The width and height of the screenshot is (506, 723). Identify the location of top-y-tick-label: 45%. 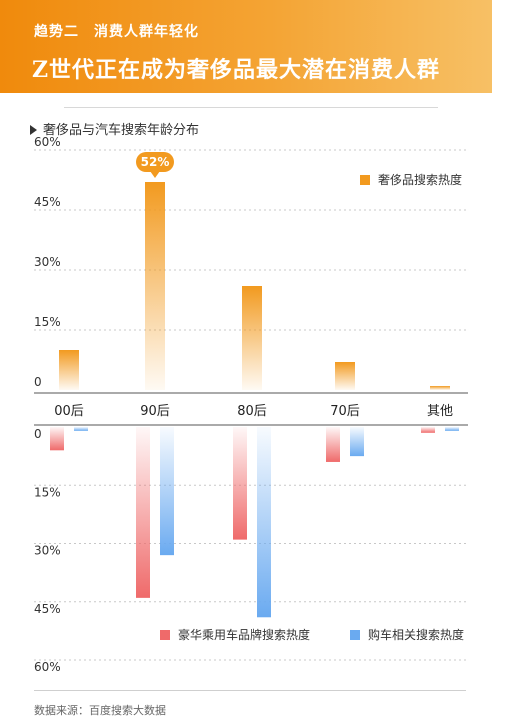
(47, 202).